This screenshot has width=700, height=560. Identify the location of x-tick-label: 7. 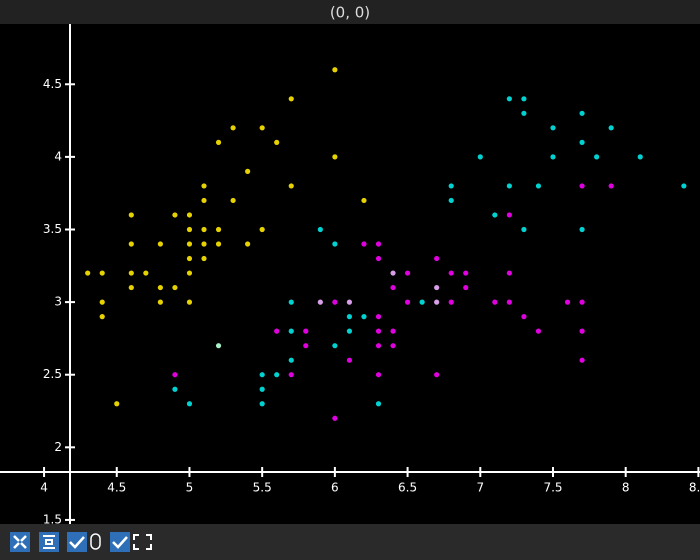
(480, 488).